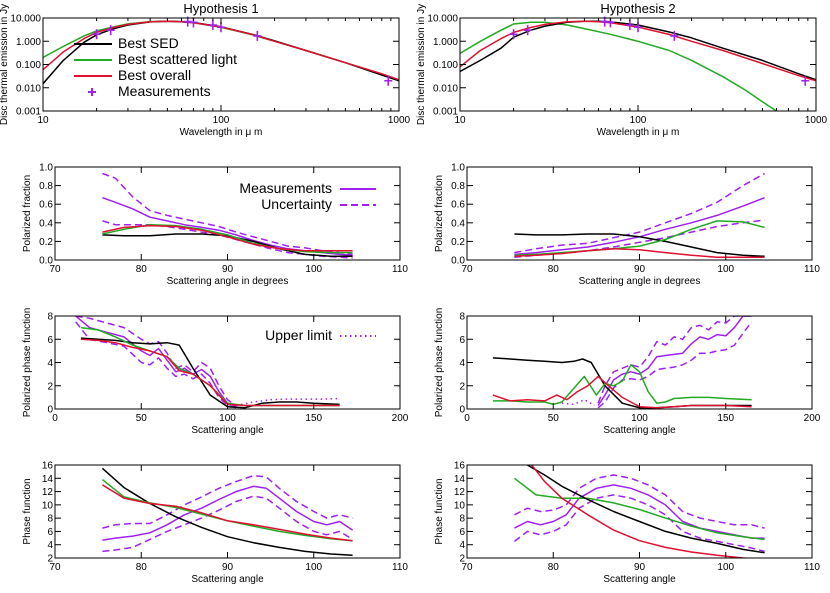 The height and width of the screenshot is (593, 830). I want to click on y-axis-label: Polarized phase function, so click(439, 363).